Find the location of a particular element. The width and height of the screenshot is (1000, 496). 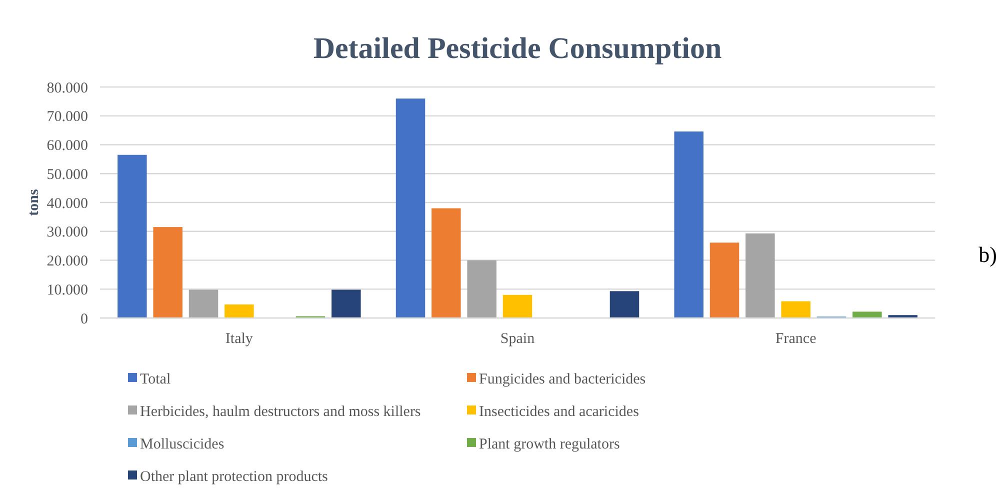

legend-label: Herbicides, haulm destructors and moss killers is located at coordinates (280, 412).